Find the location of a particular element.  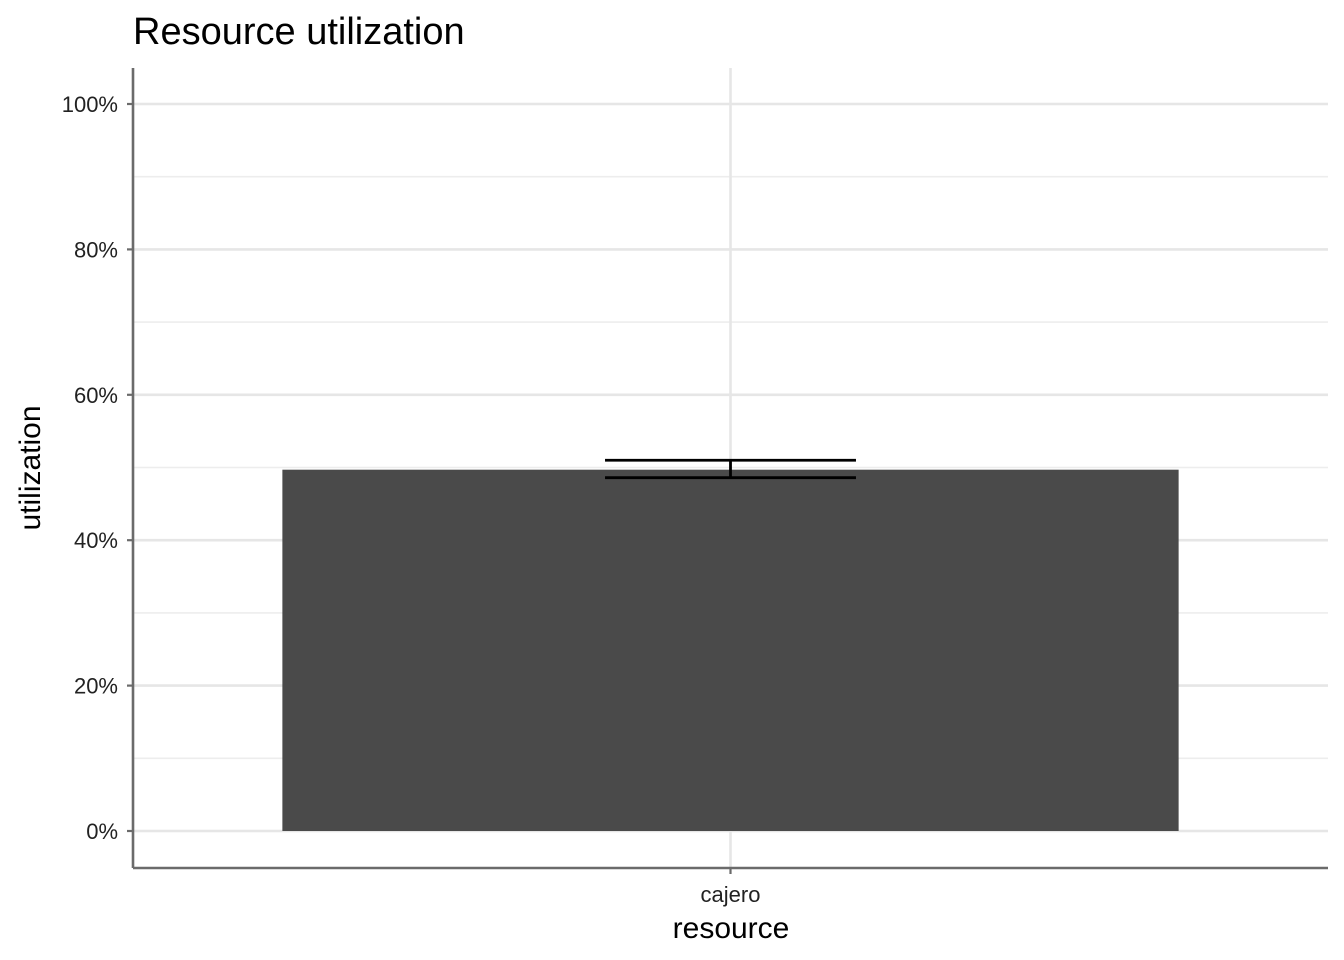

error-bars-layer is located at coordinates (730, 469).